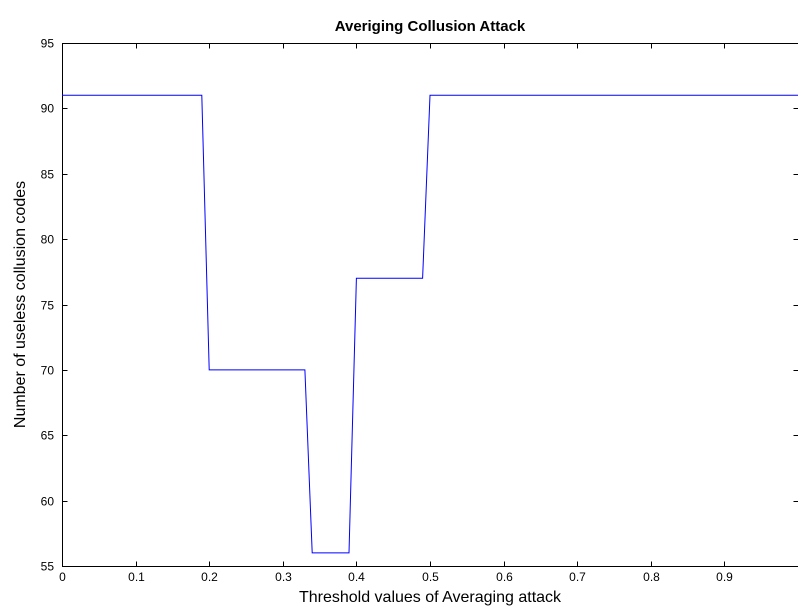 The image size is (798, 613). What do you see at coordinates (48, 240) in the screenshot?
I see `y-tick-label: 80` at bounding box center [48, 240].